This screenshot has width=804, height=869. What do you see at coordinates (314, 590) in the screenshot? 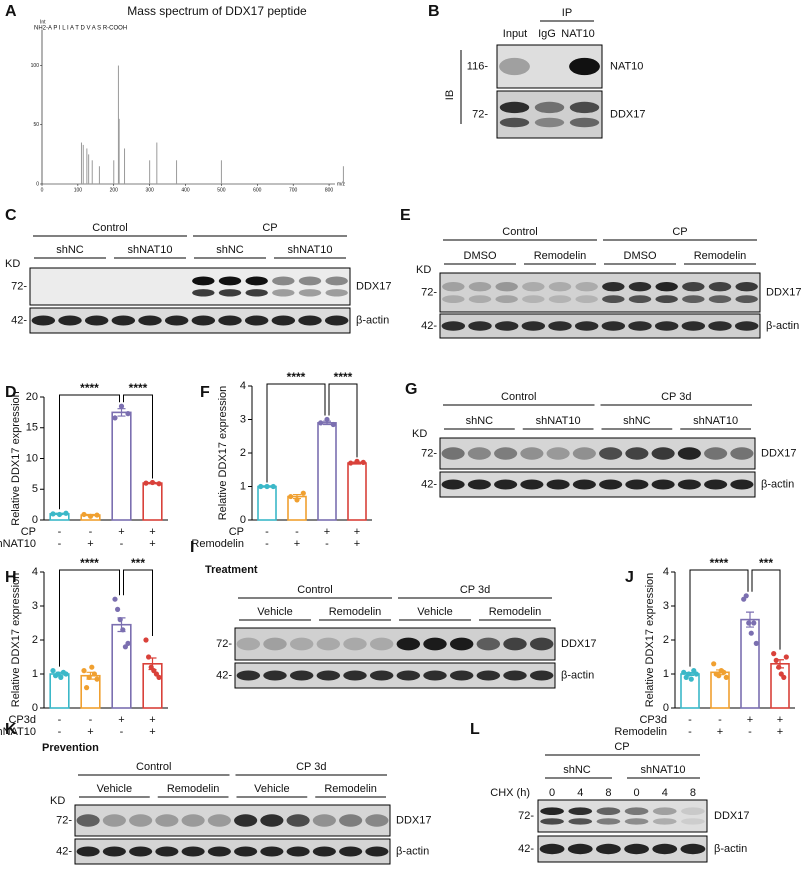
I see `label: Control` at bounding box center [314, 590].